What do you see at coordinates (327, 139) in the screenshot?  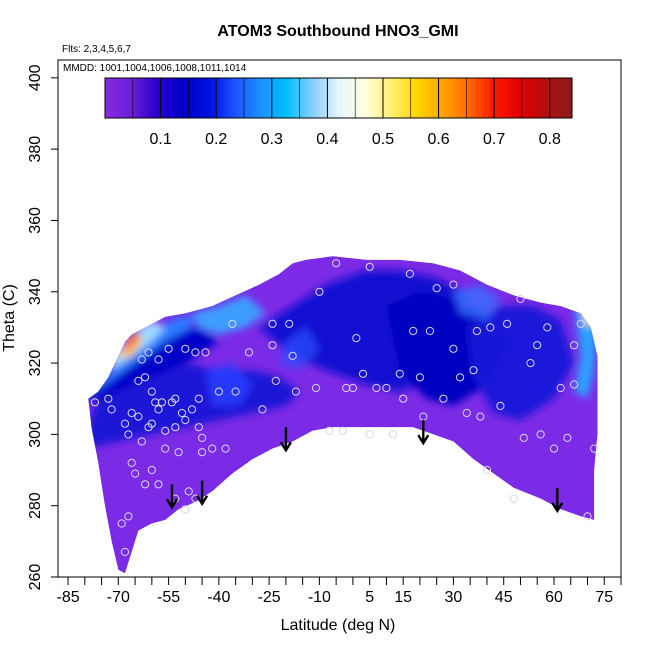 I see `colorbar-tick-label: 0.4` at bounding box center [327, 139].